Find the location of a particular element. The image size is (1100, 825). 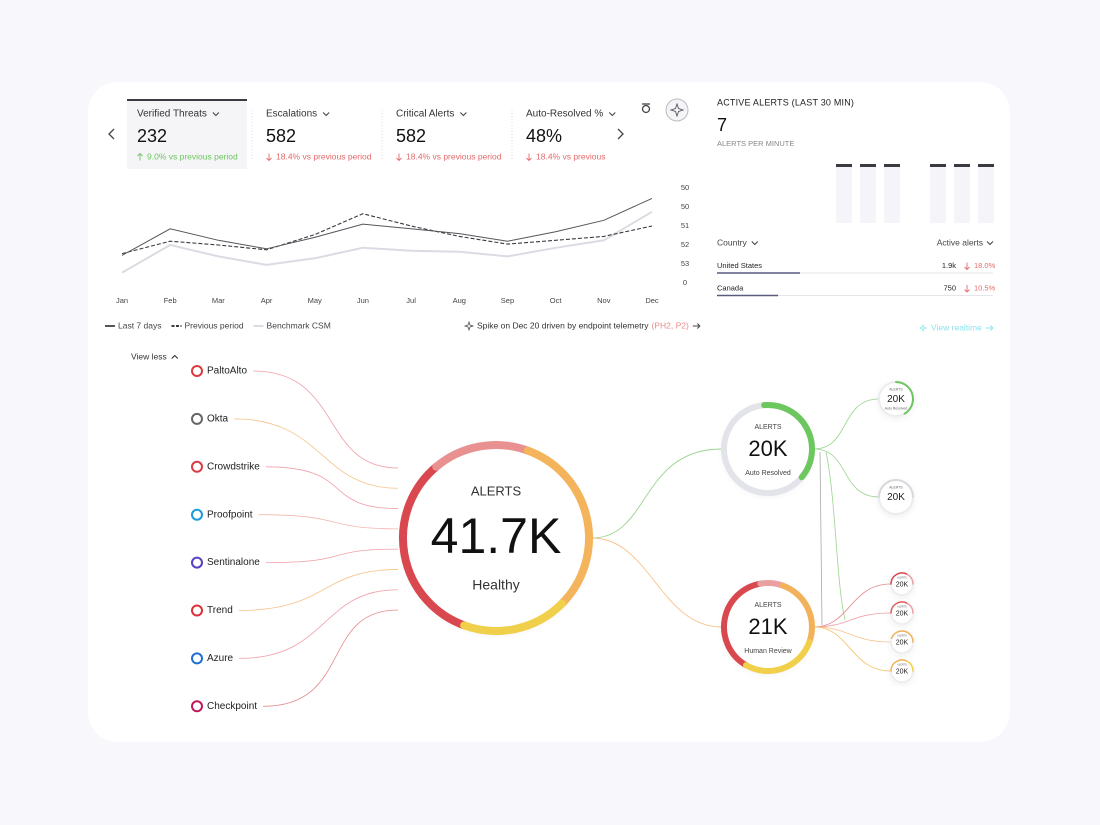

ai-button is located at coordinates (677, 110).